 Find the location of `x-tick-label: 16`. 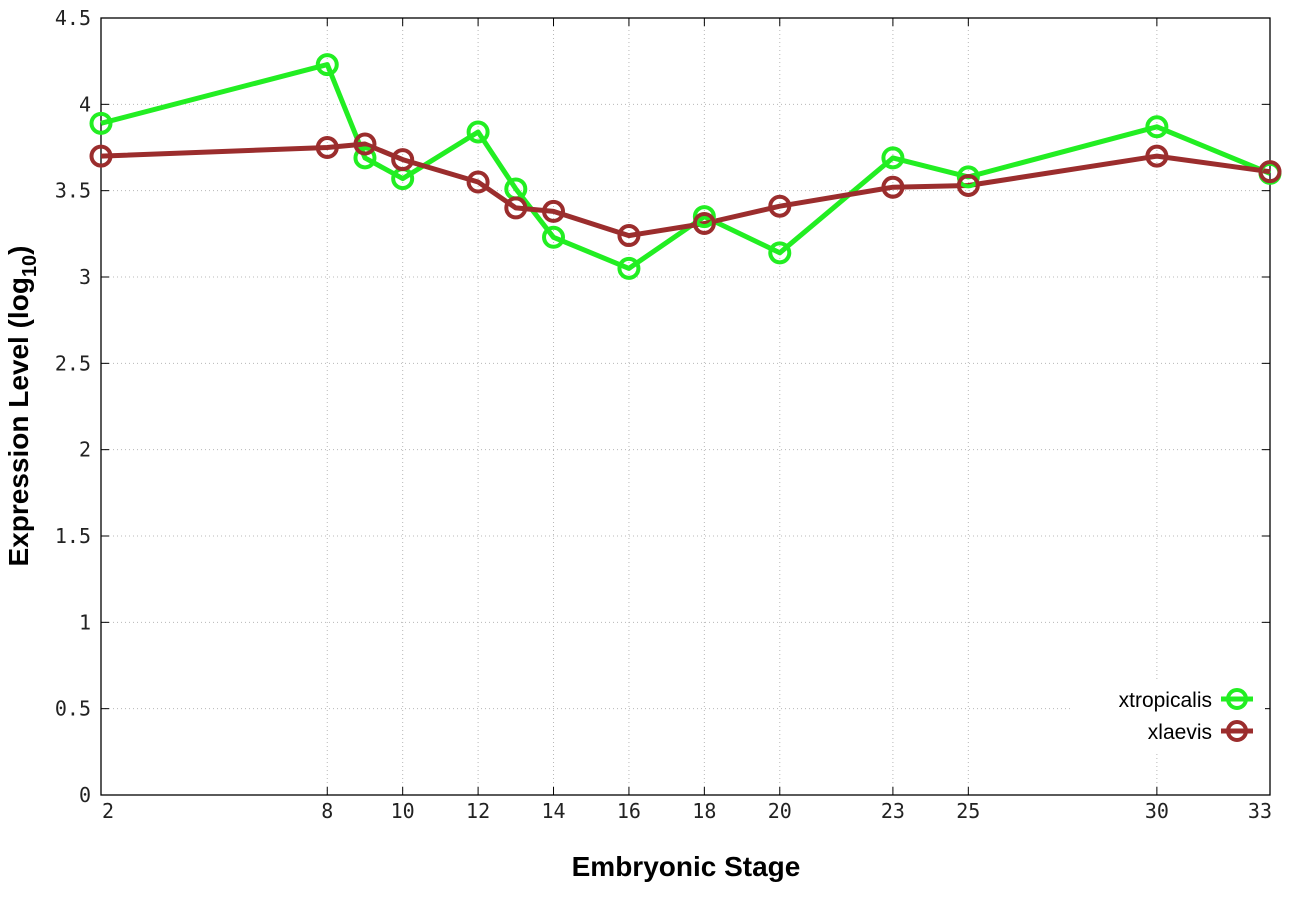

x-tick-label: 16 is located at coordinates (629, 811).